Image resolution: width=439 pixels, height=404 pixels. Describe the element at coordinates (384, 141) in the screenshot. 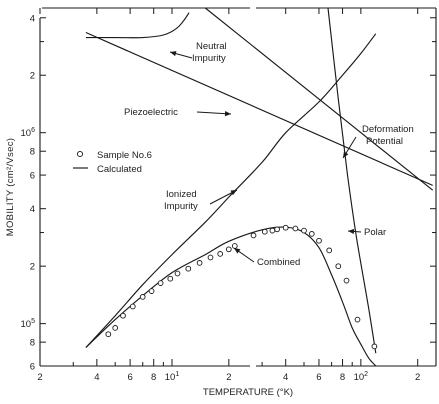

I see `annotation-potential: Potential` at that location.